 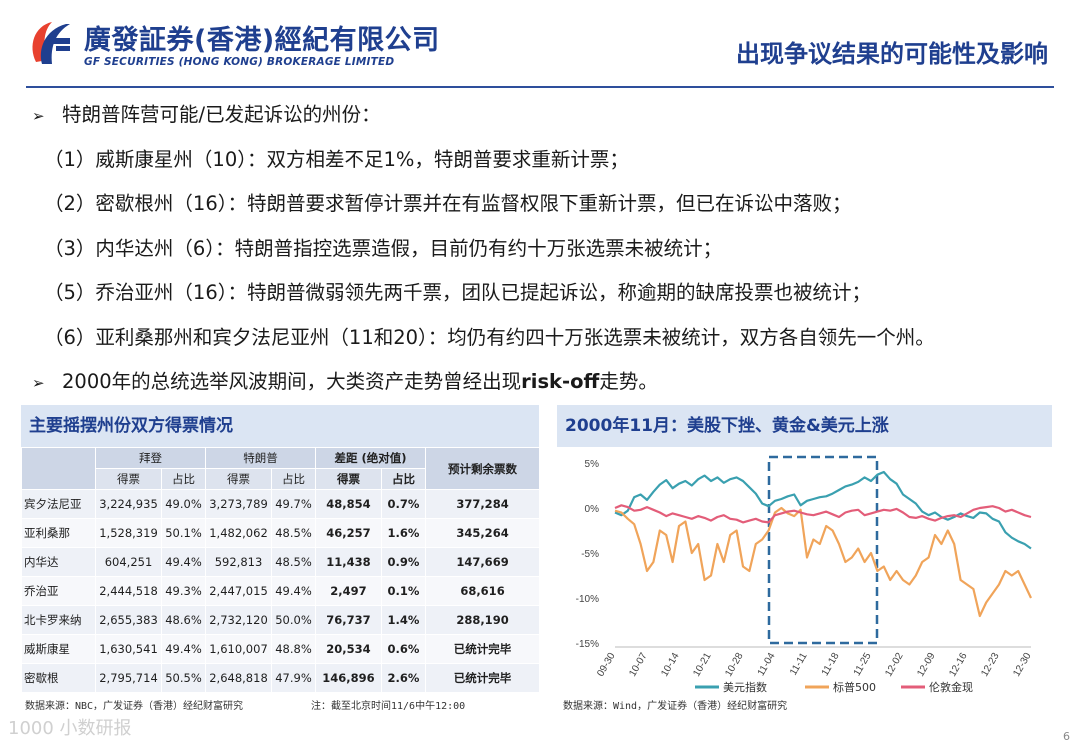 What do you see at coordinates (370, 458) in the screenshot?
I see `header-margin: 差距 (绝对值)` at bounding box center [370, 458].